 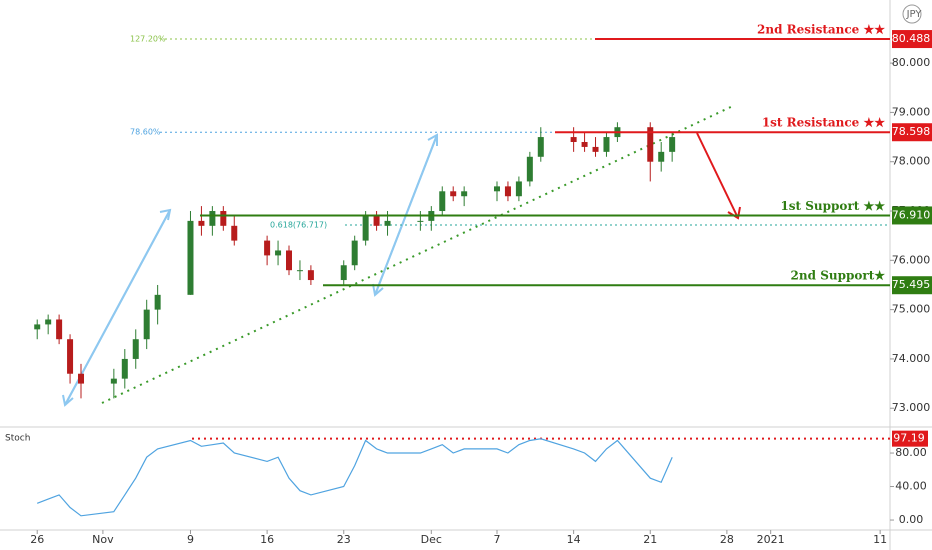 I want to click on x-tick-label: 28, so click(x=727, y=539).